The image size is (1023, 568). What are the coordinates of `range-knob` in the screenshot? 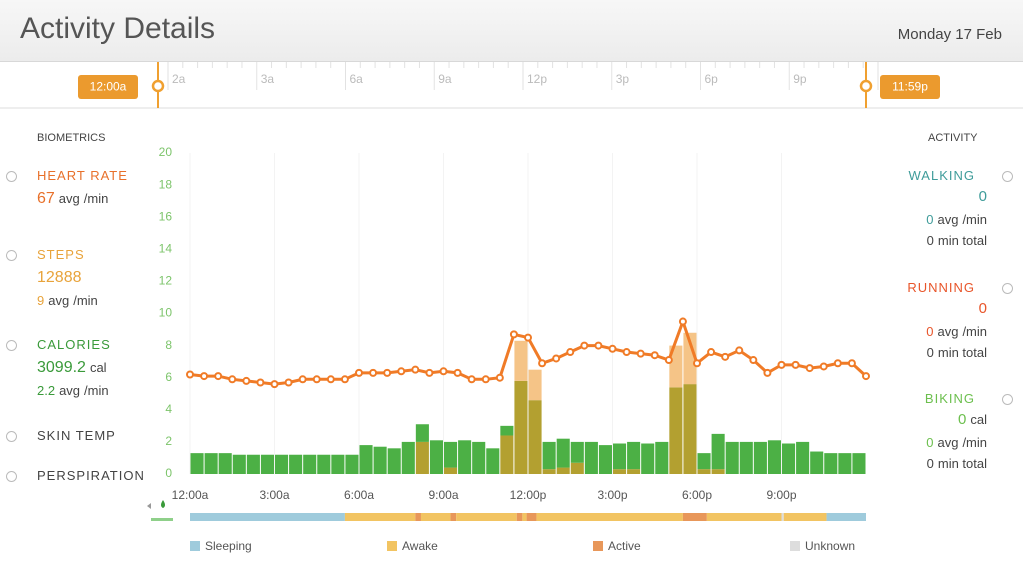 It's located at (158, 86).